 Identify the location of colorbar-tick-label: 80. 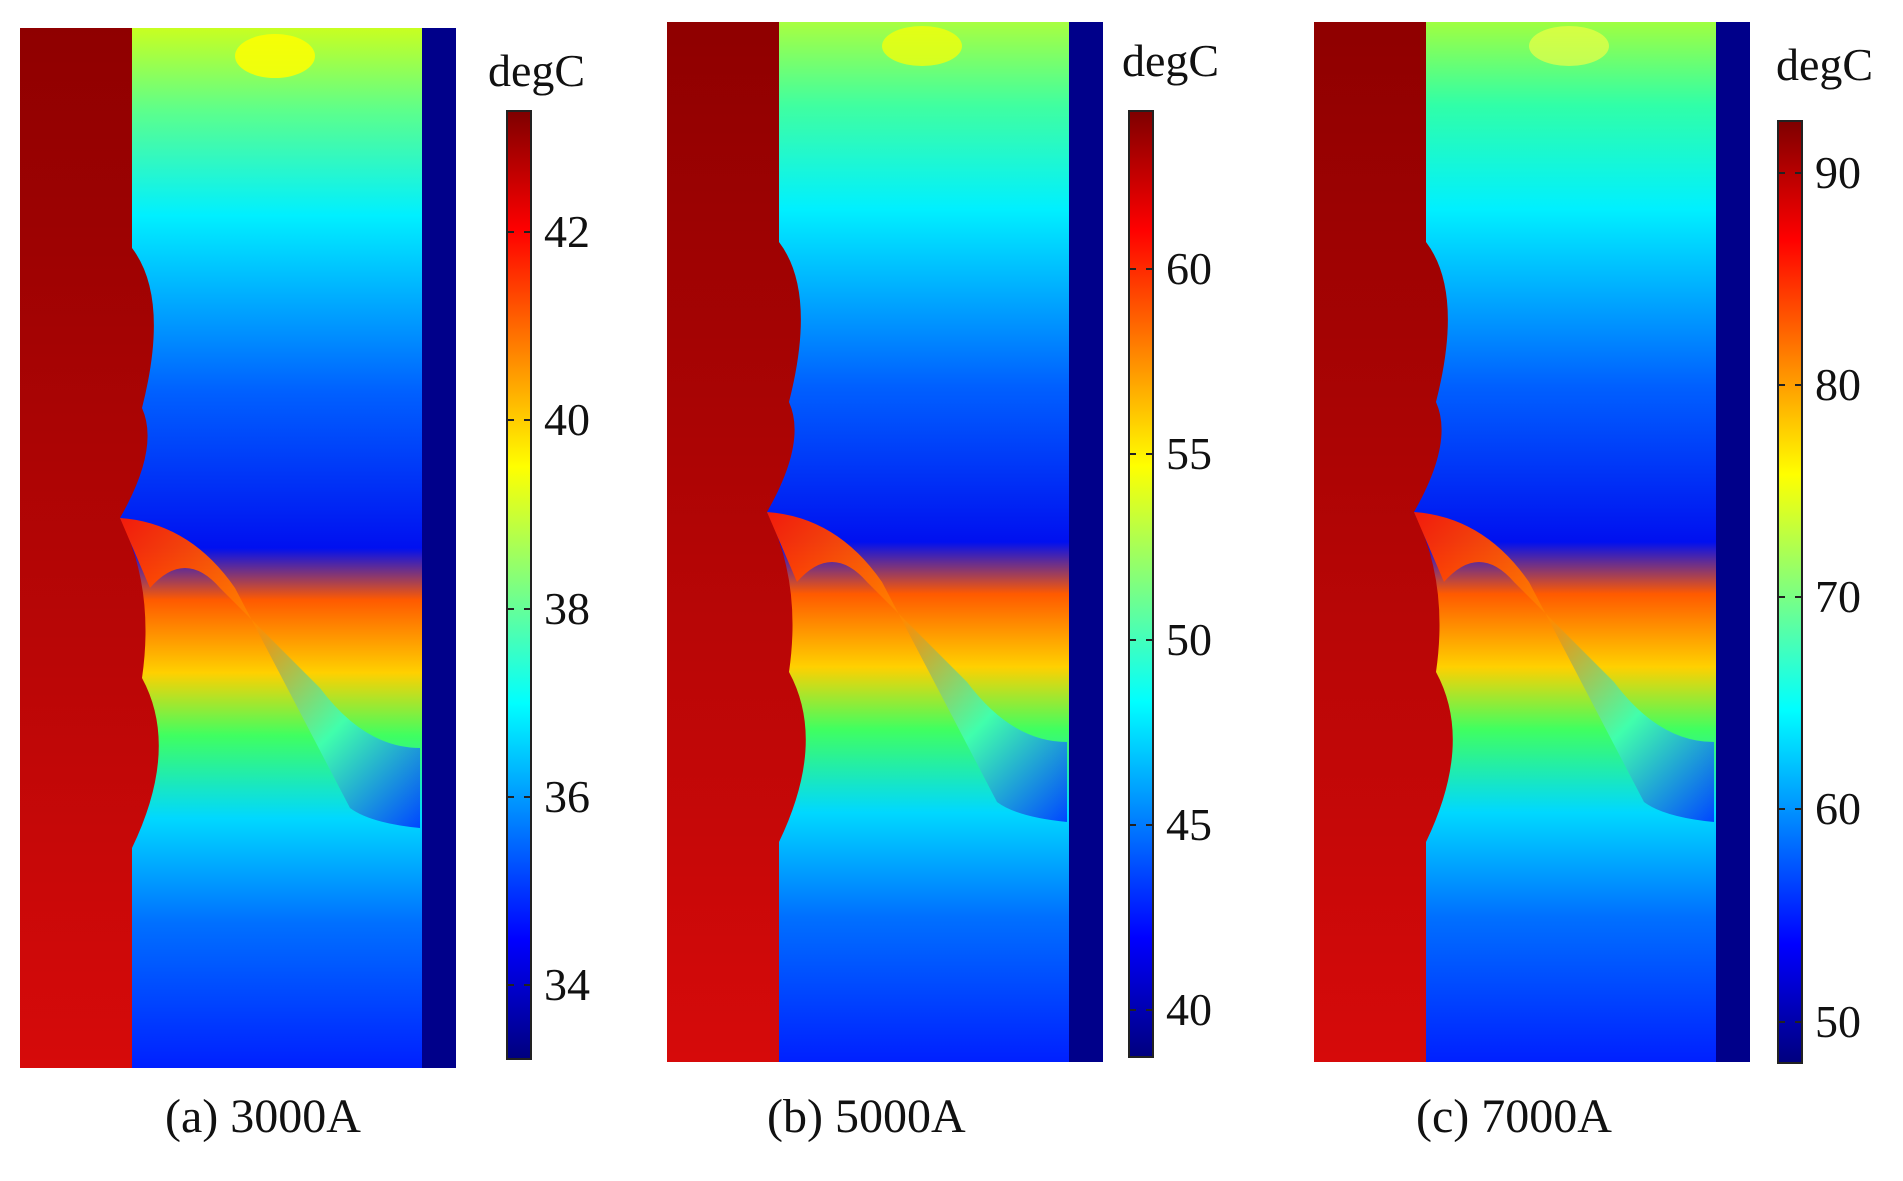
(1838, 385).